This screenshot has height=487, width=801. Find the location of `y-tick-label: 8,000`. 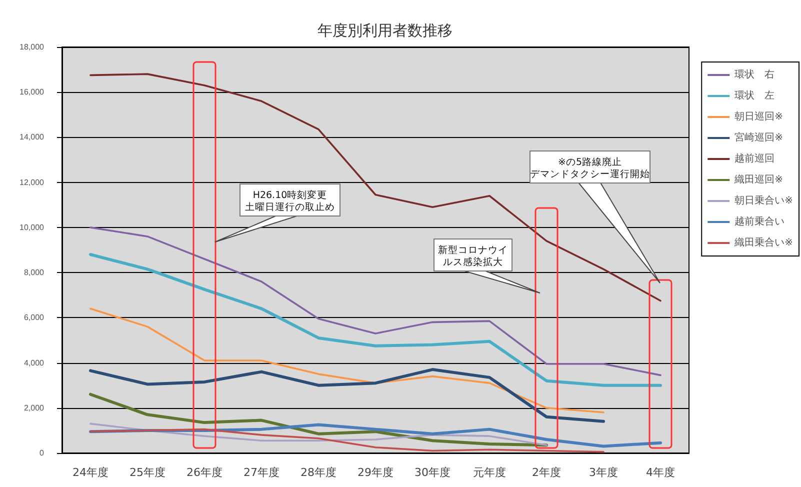

y-tick-label: 8,000 is located at coordinates (34, 273).